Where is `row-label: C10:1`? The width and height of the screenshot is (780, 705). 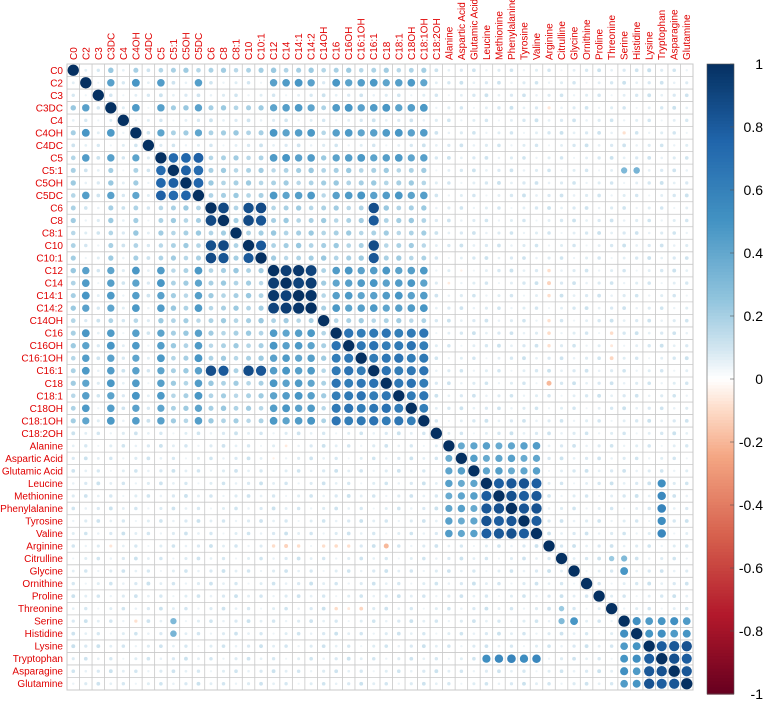
row-label: C10:1 is located at coordinates (49, 259).